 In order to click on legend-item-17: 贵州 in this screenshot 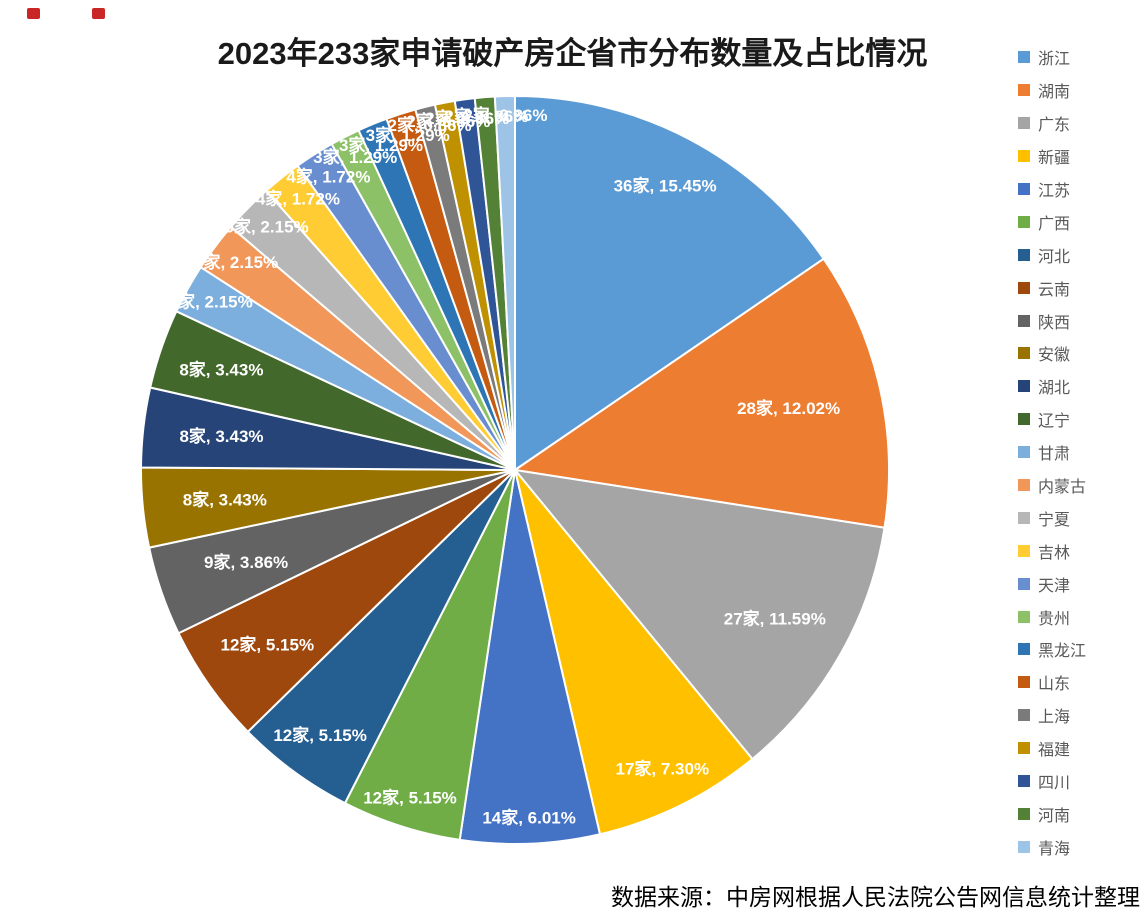, I will do `click(1081, 616)`.